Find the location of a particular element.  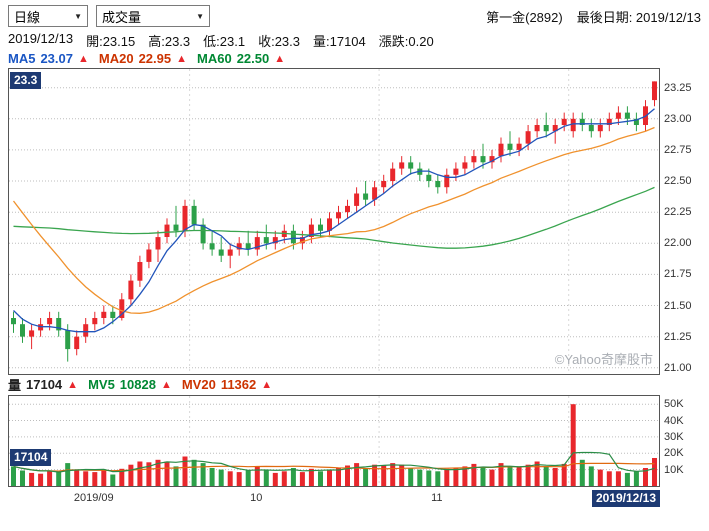

period-select: 日線 ▼ is located at coordinates (48, 16).